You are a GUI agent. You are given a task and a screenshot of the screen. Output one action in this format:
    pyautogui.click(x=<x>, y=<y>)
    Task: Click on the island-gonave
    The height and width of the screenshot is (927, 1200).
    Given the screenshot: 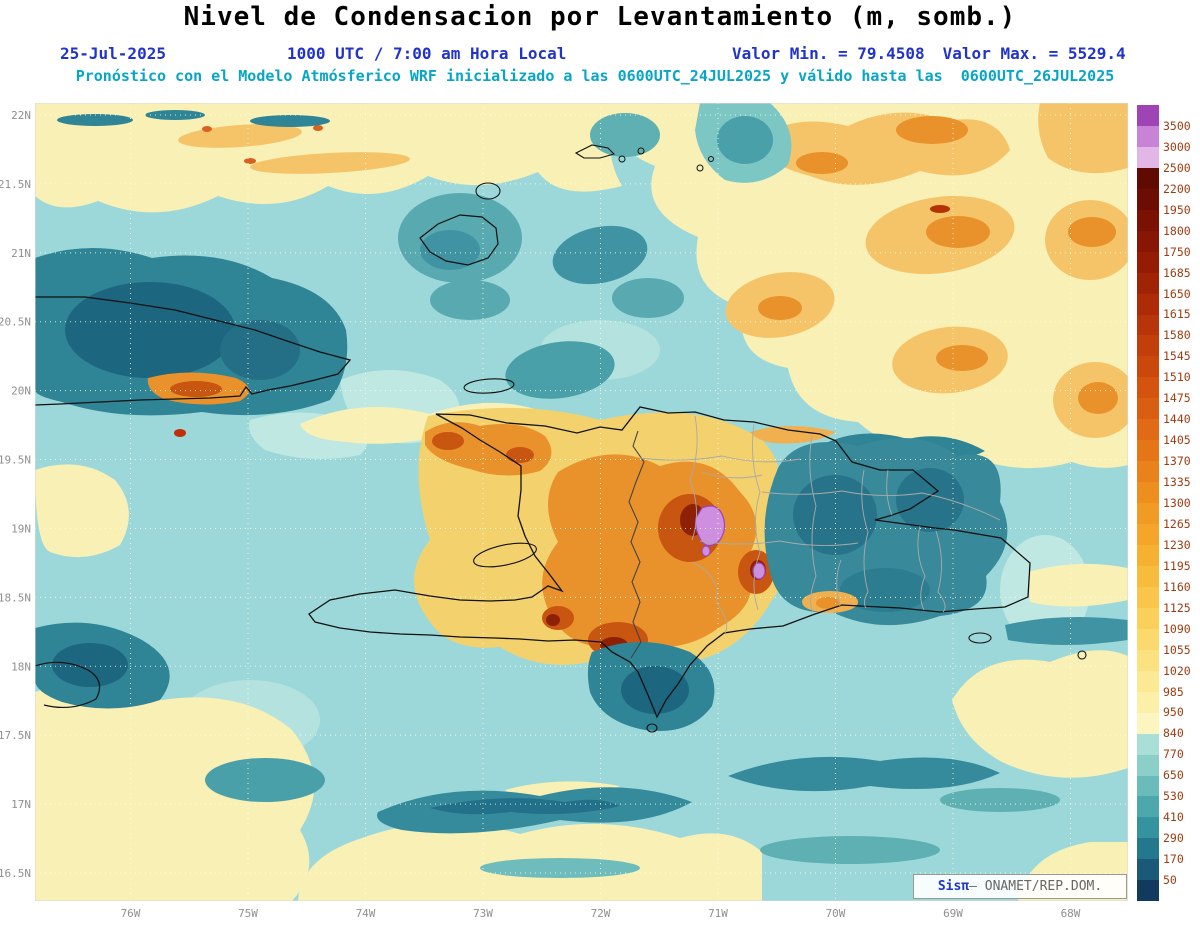 What is the action you would take?
    pyautogui.click(x=505, y=555)
    